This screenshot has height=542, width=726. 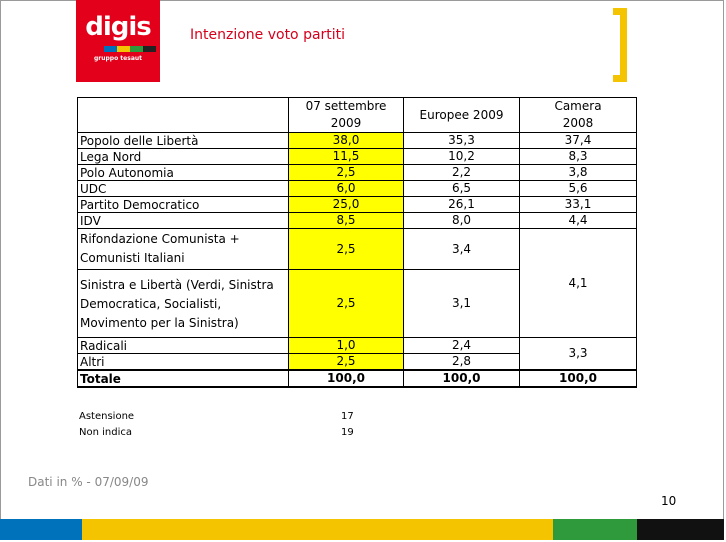 What do you see at coordinates (183, 115) in the screenshot?
I see `header-party` at bounding box center [183, 115].